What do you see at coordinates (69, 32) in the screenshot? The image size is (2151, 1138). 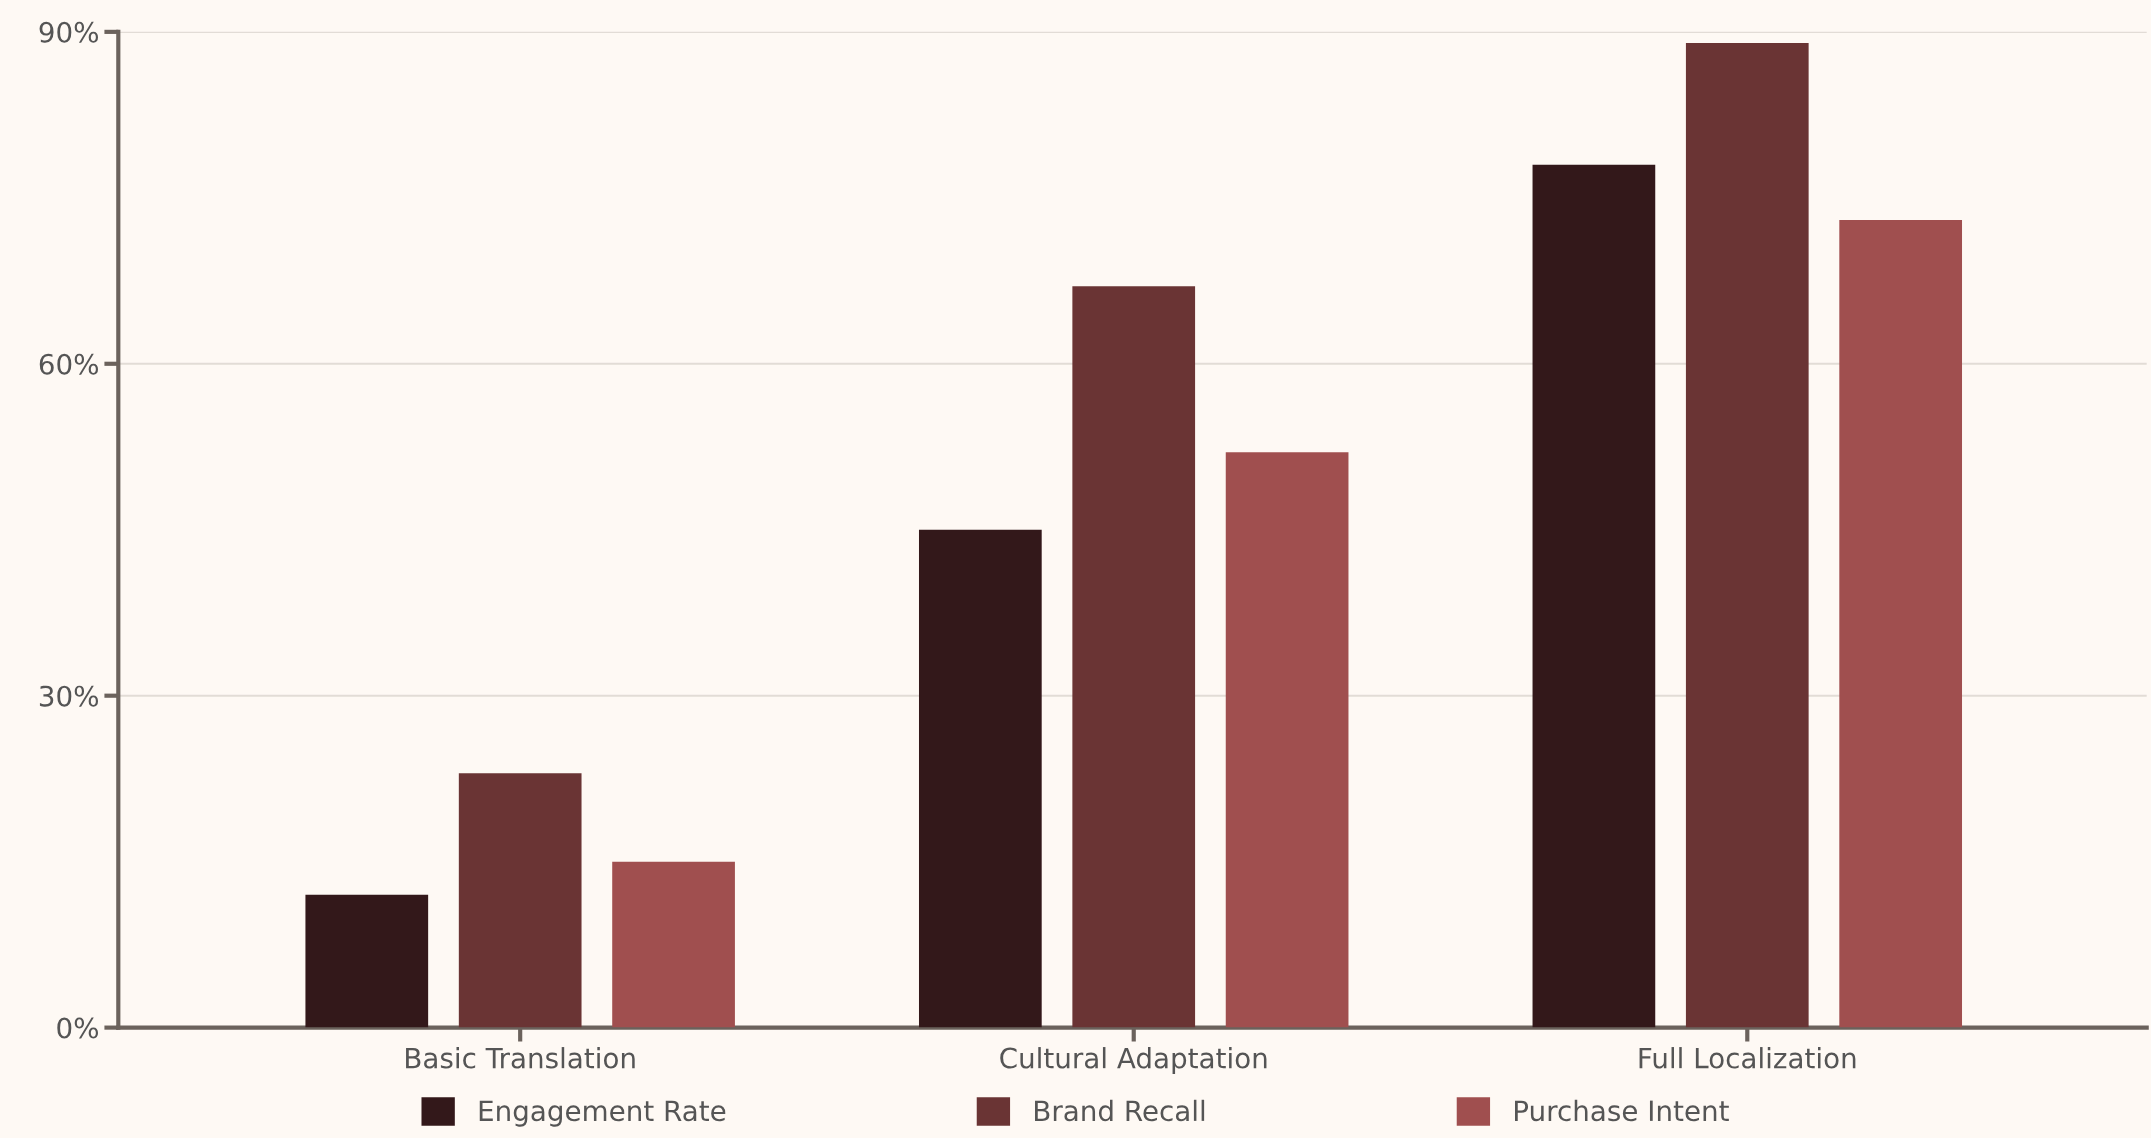 I see `y-tick-label: 90%` at bounding box center [69, 32].